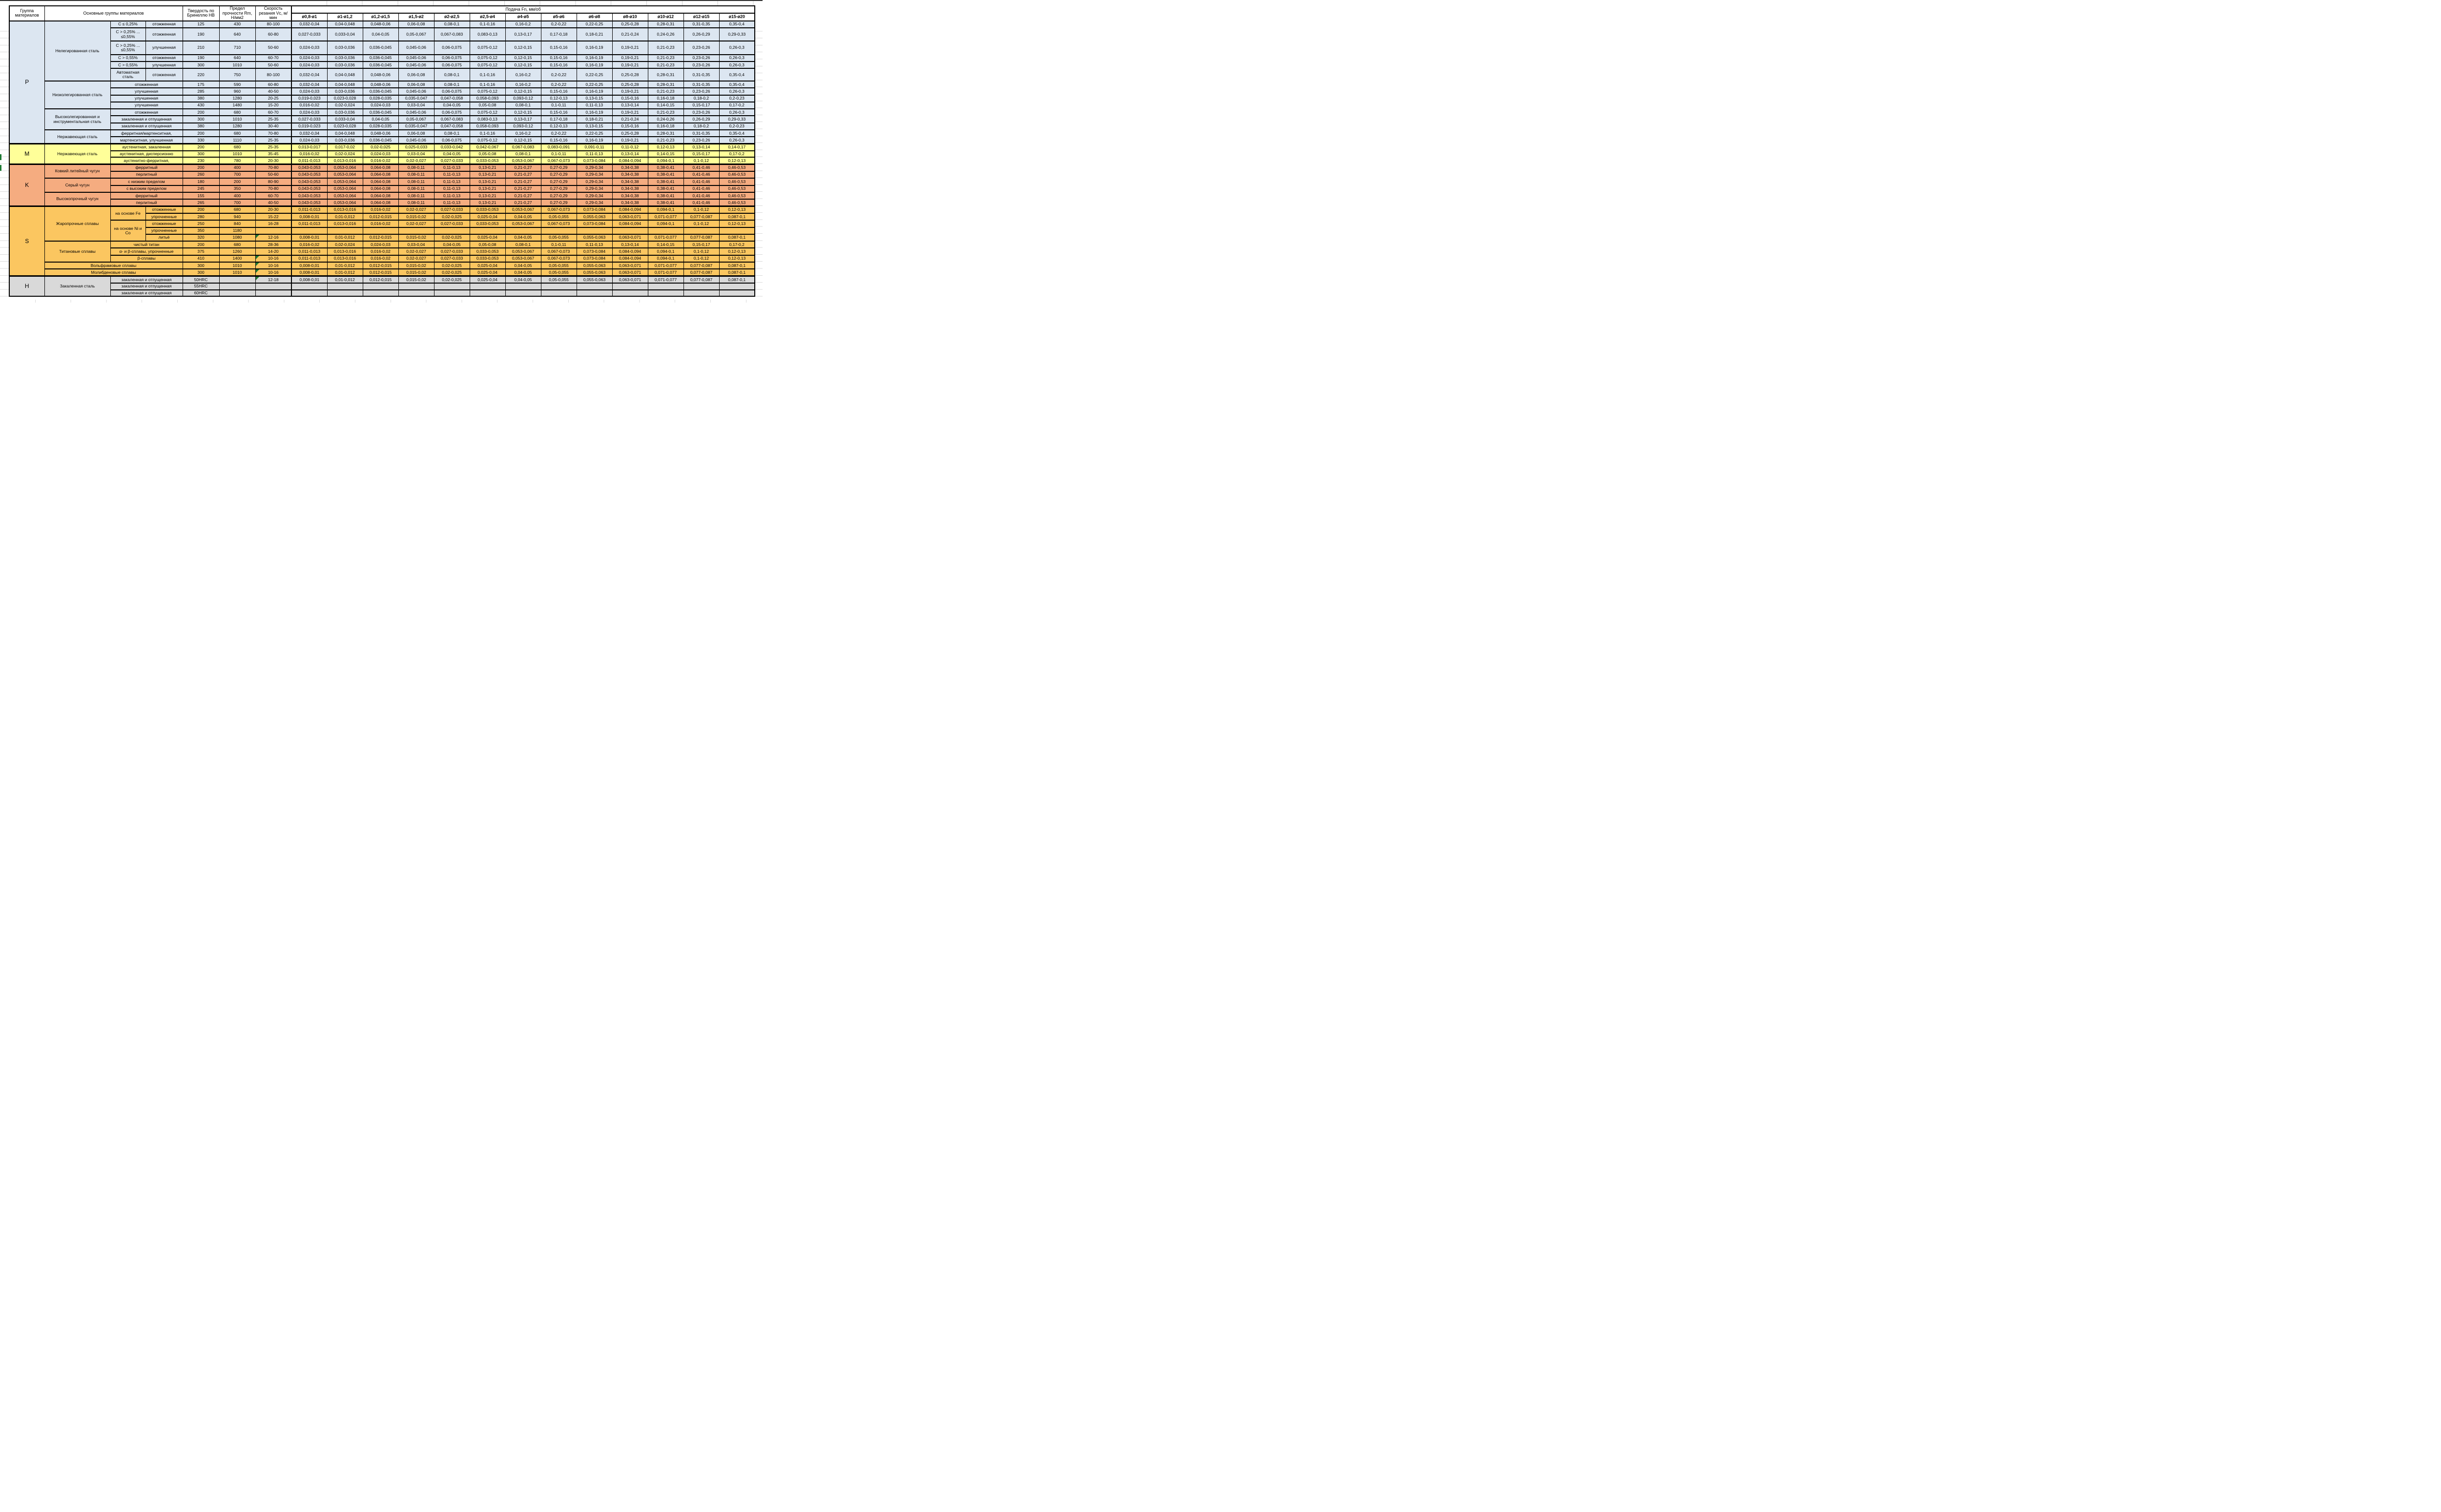 The height and width of the screenshot is (1512, 2441). Describe the element at coordinates (273, 203) in the screenshot. I see `vc: 40-50` at that location.